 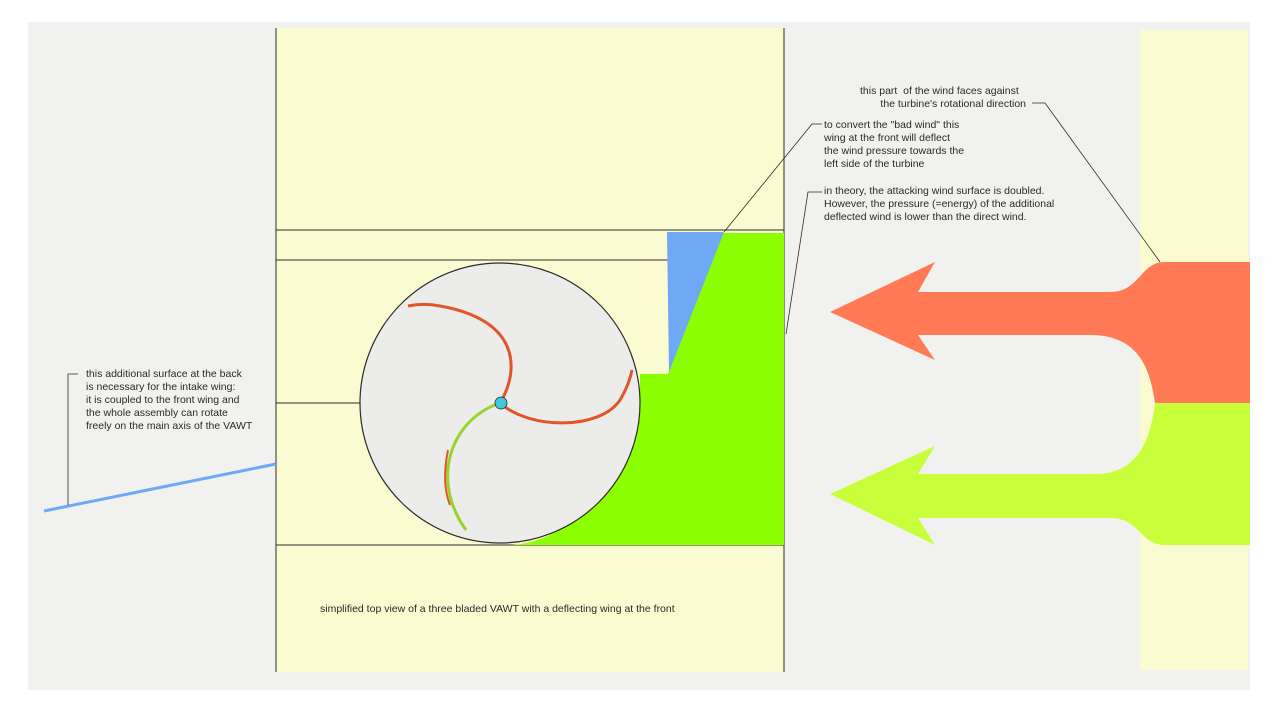 What do you see at coordinates (566, 397) in the screenshot?
I see `blade-right` at bounding box center [566, 397].